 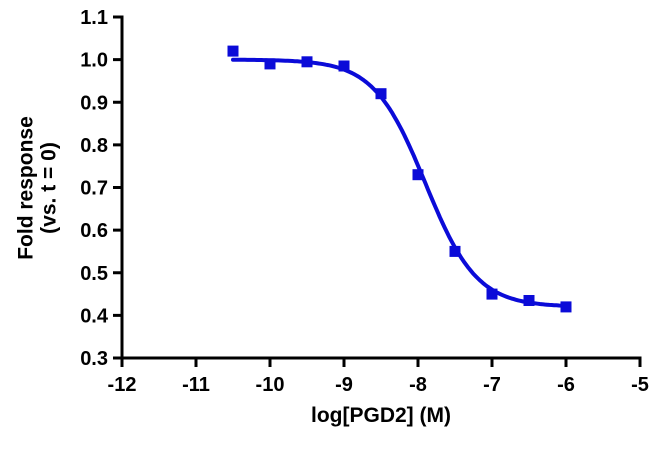 I want to click on y-tick-label: 1.0, so click(x=94, y=61).